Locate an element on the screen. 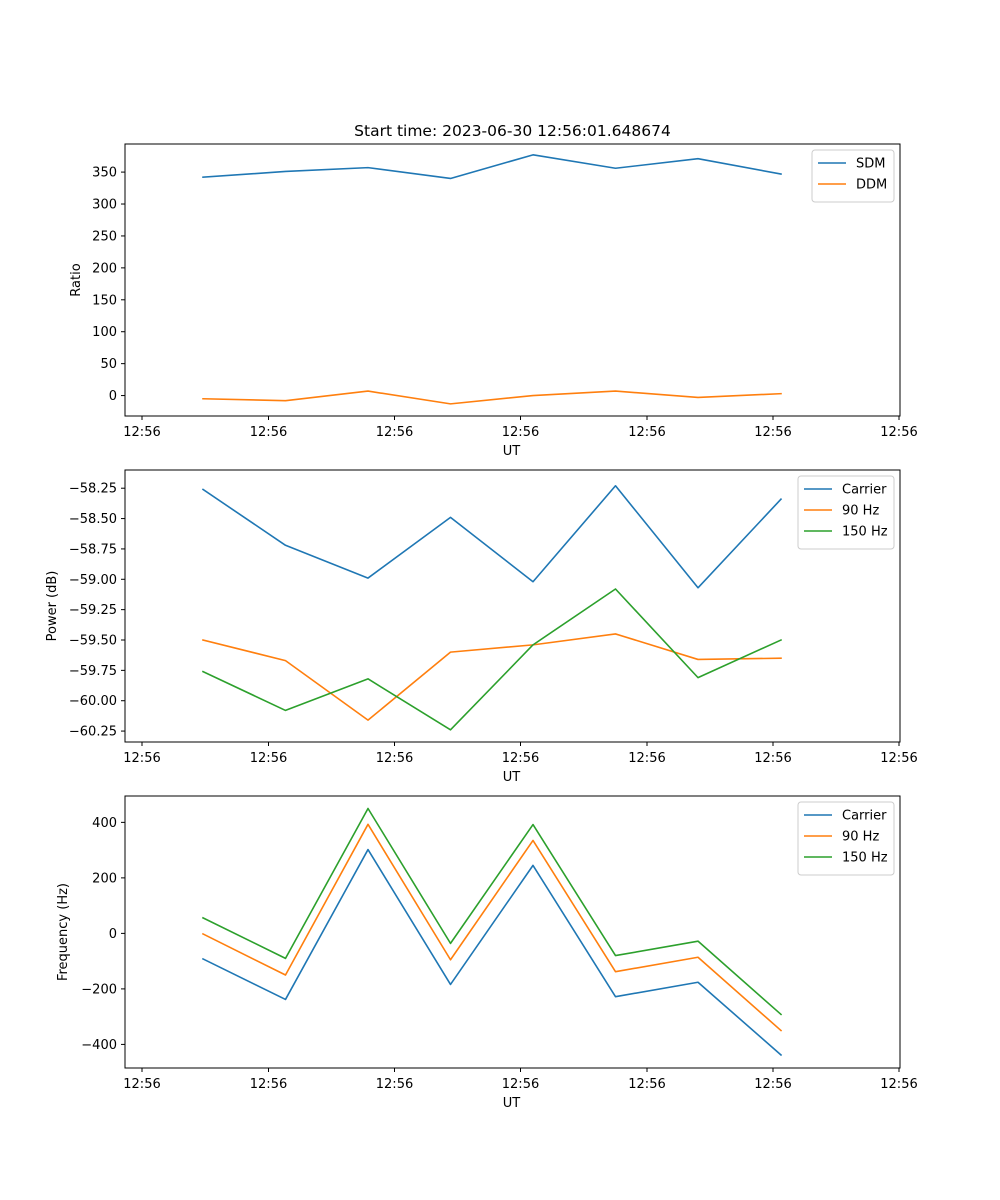 The image size is (1000, 1200). legend-label: SDM is located at coordinates (870, 164).